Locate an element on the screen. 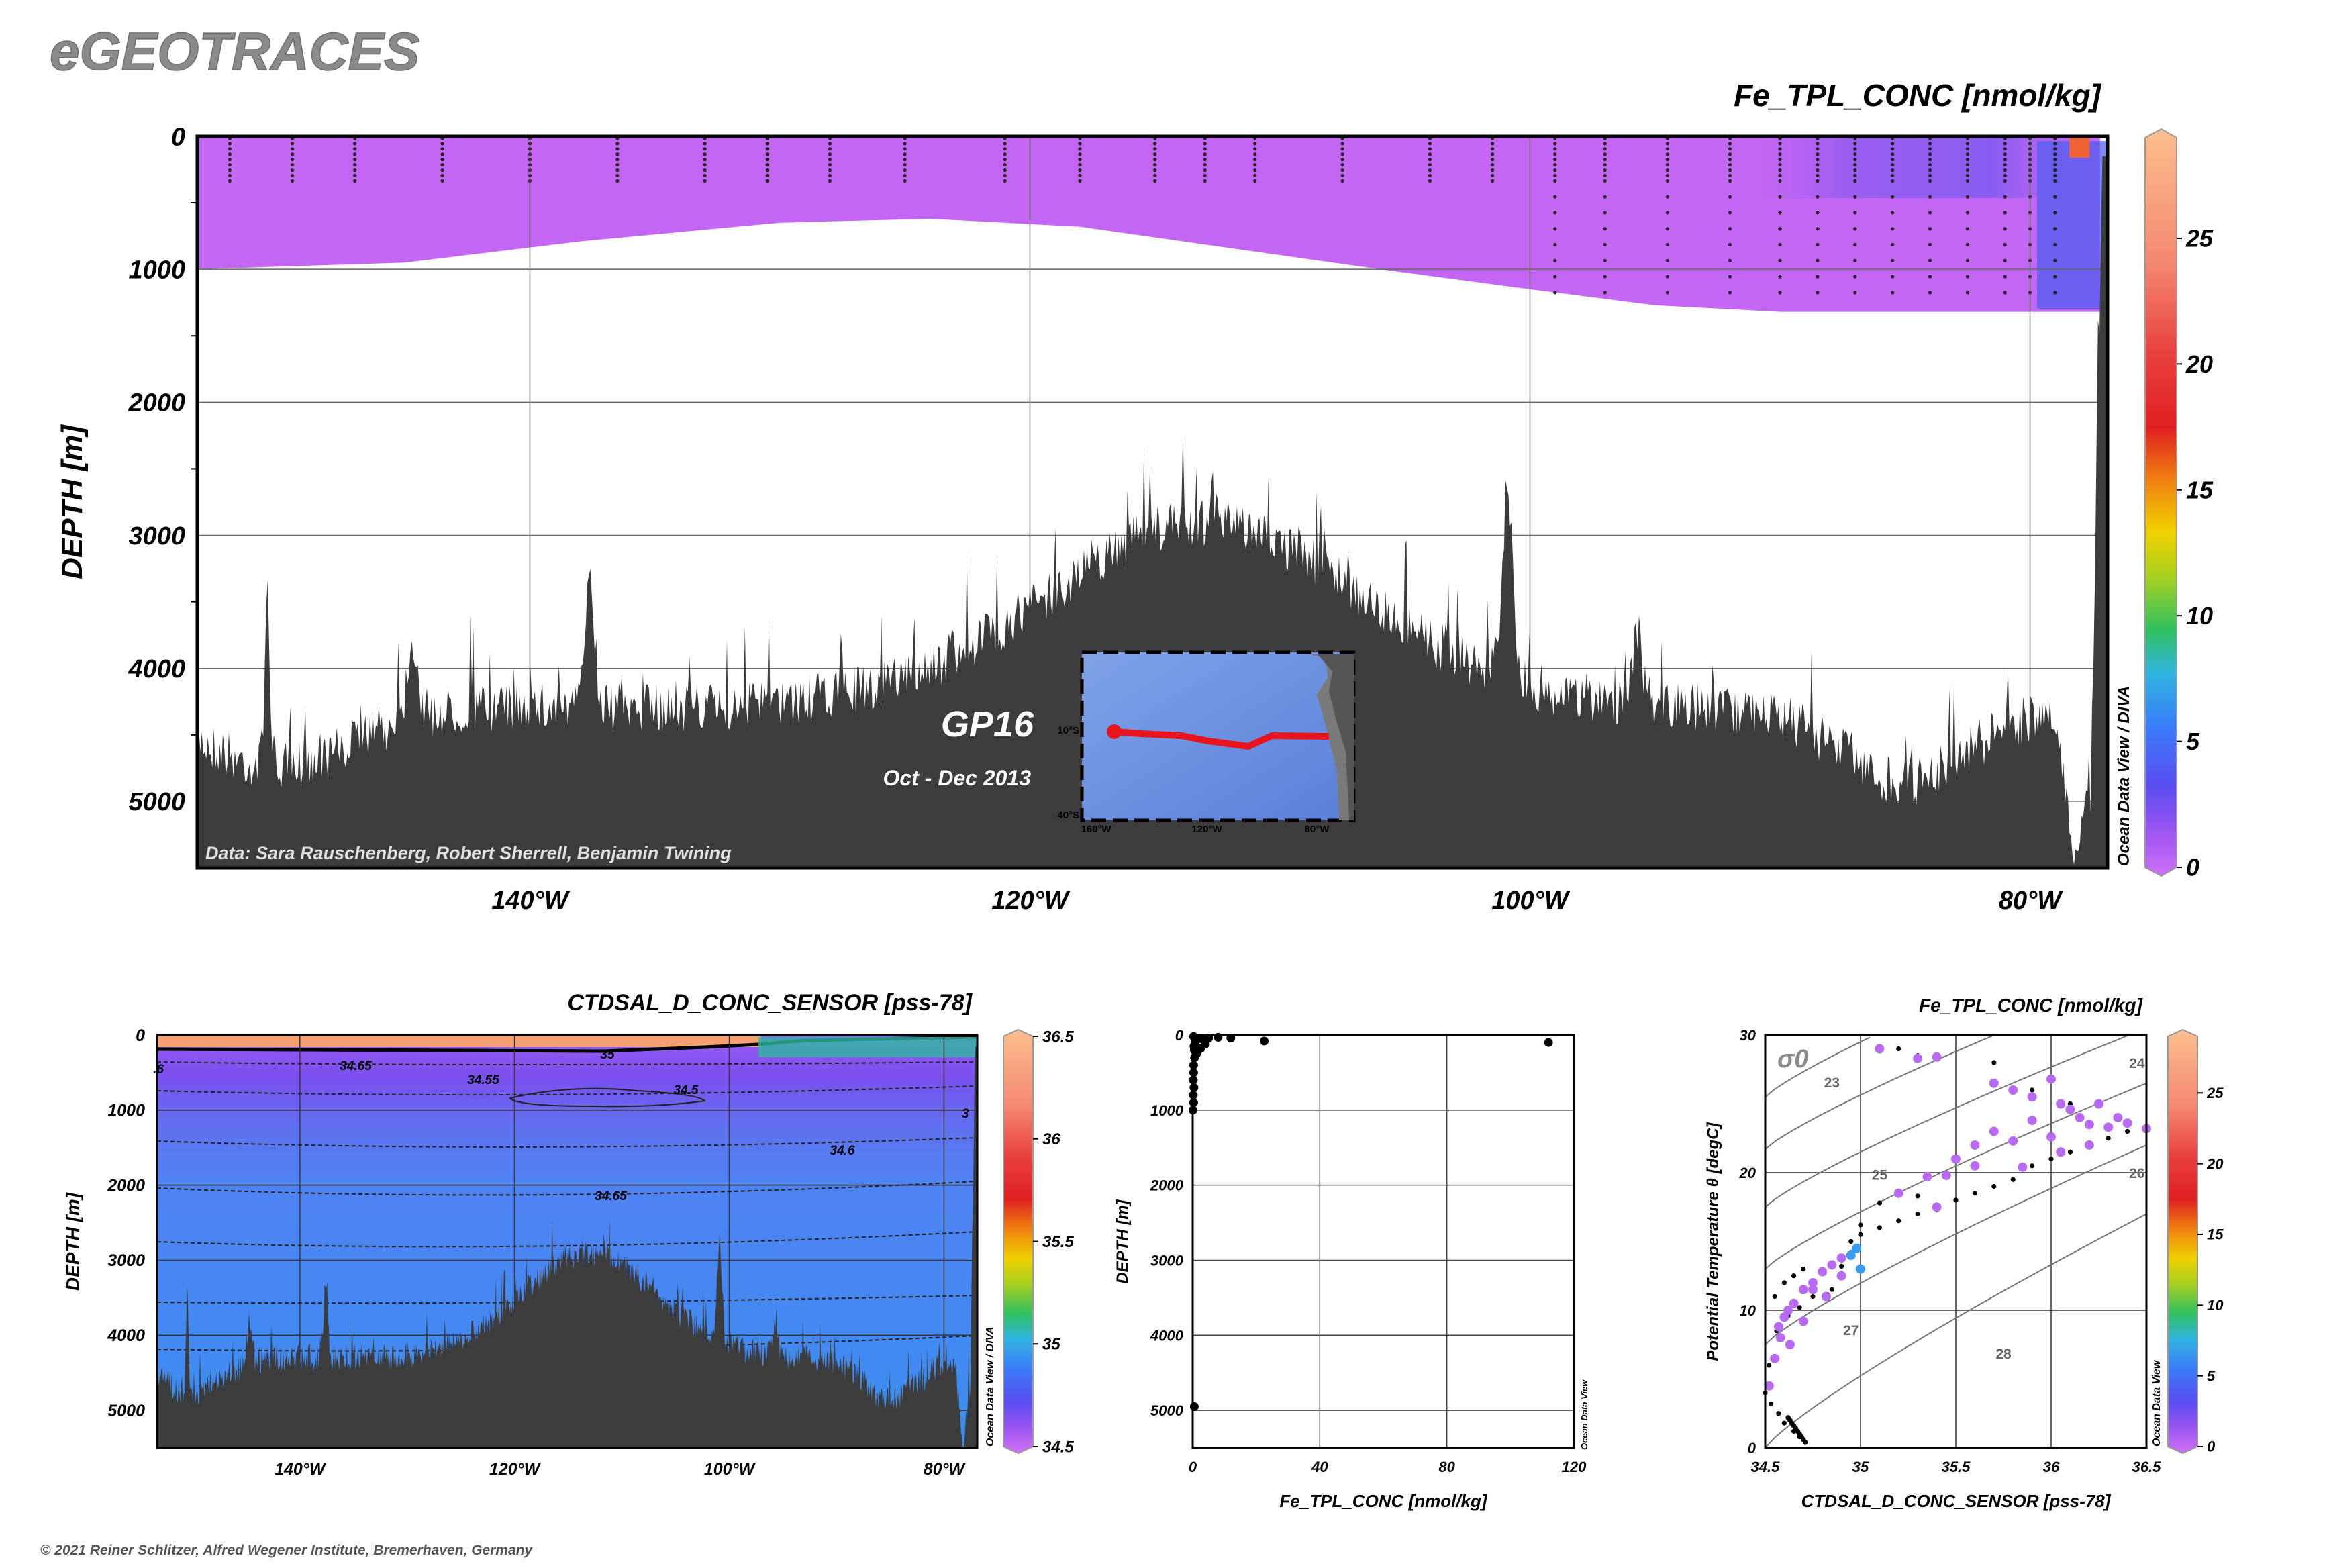 This screenshot has width=2327, height=1568. fe-profile-ylabel: DEPTH [m] is located at coordinates (1122, 1241).